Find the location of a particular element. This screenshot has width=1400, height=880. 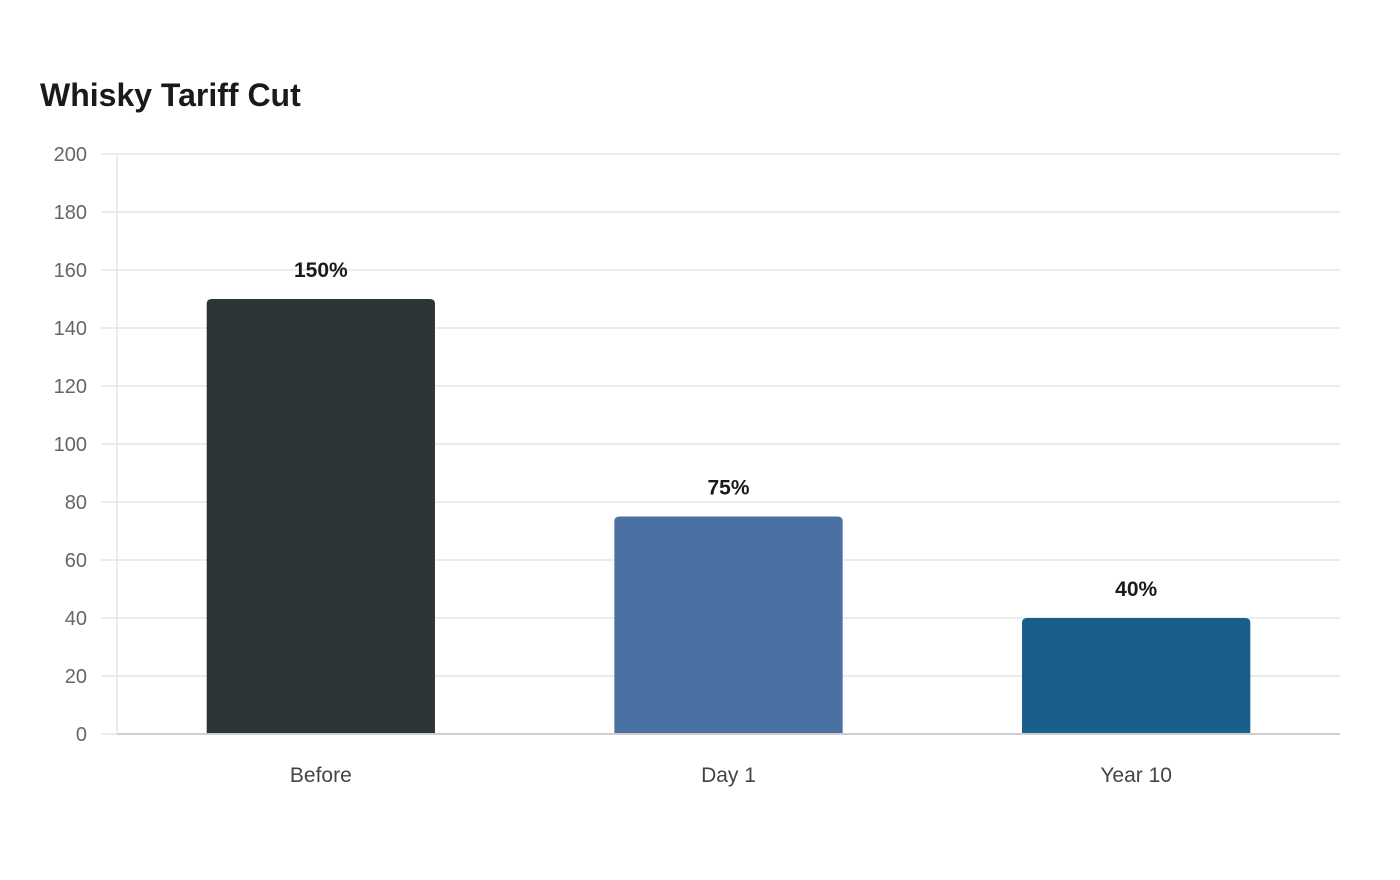

y-tick-label: 80 is located at coordinates (76, 503).